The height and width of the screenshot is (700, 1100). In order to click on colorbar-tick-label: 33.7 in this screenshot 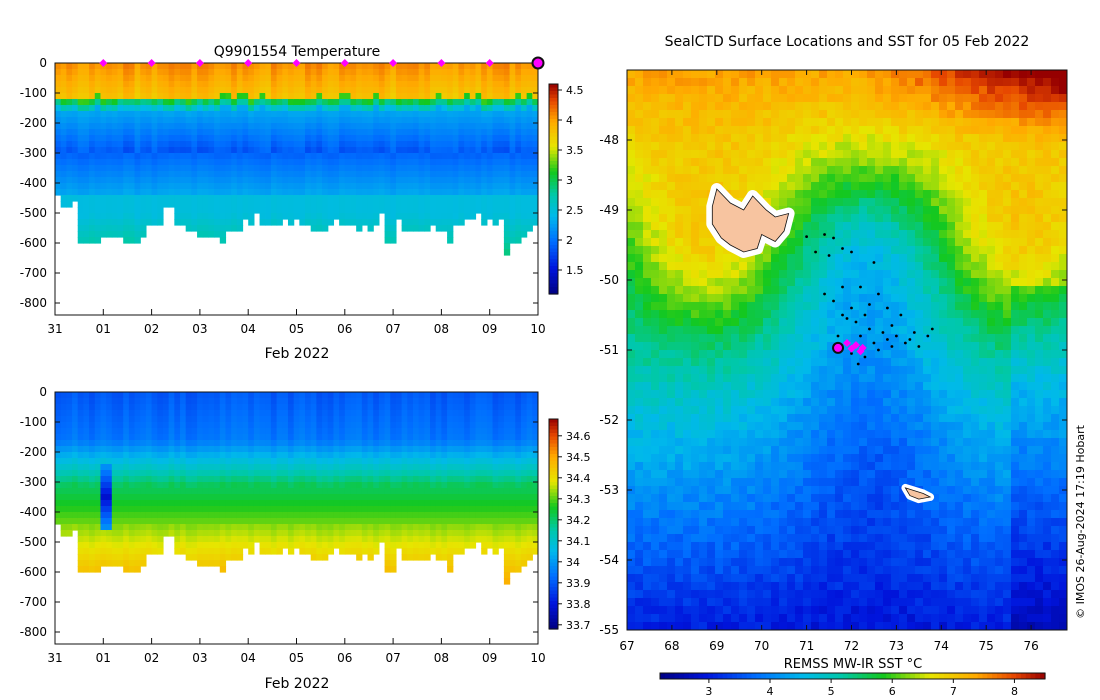, I will do `click(578, 625)`.